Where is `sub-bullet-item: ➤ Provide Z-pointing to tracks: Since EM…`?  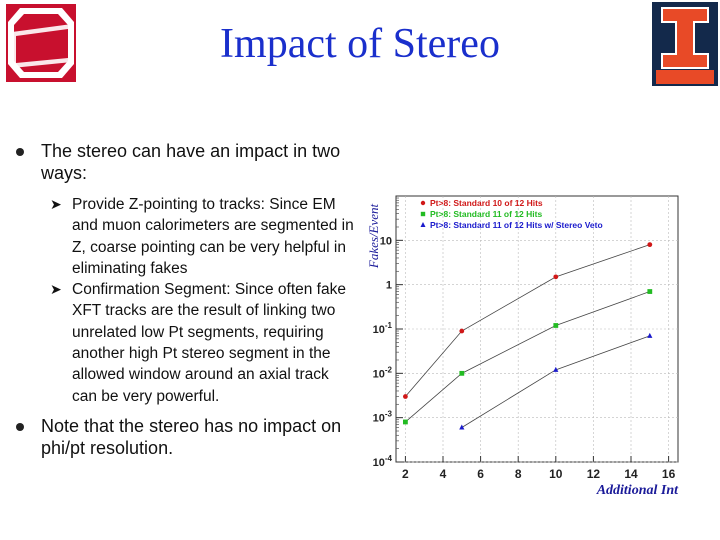 sub-bullet-item: ➤ Provide Z-pointing to tracks: Since EM… is located at coordinates (184, 236).